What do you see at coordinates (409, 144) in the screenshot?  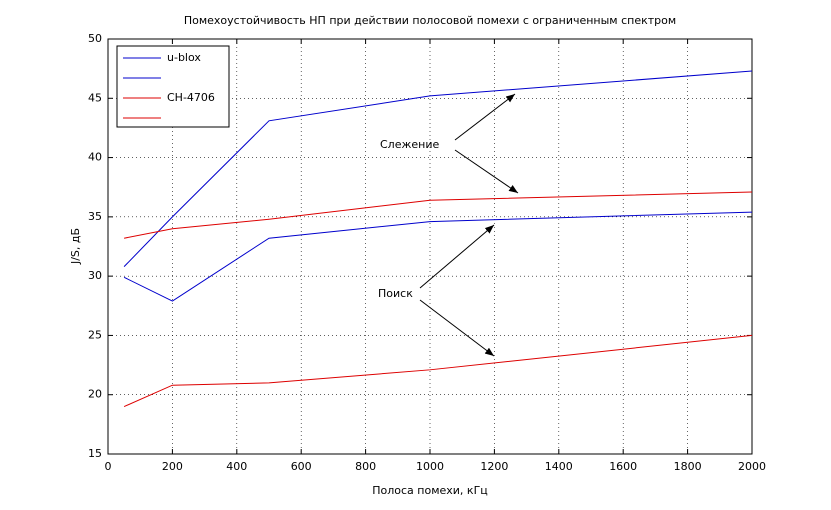 I see `annotation: Слежение` at bounding box center [409, 144].